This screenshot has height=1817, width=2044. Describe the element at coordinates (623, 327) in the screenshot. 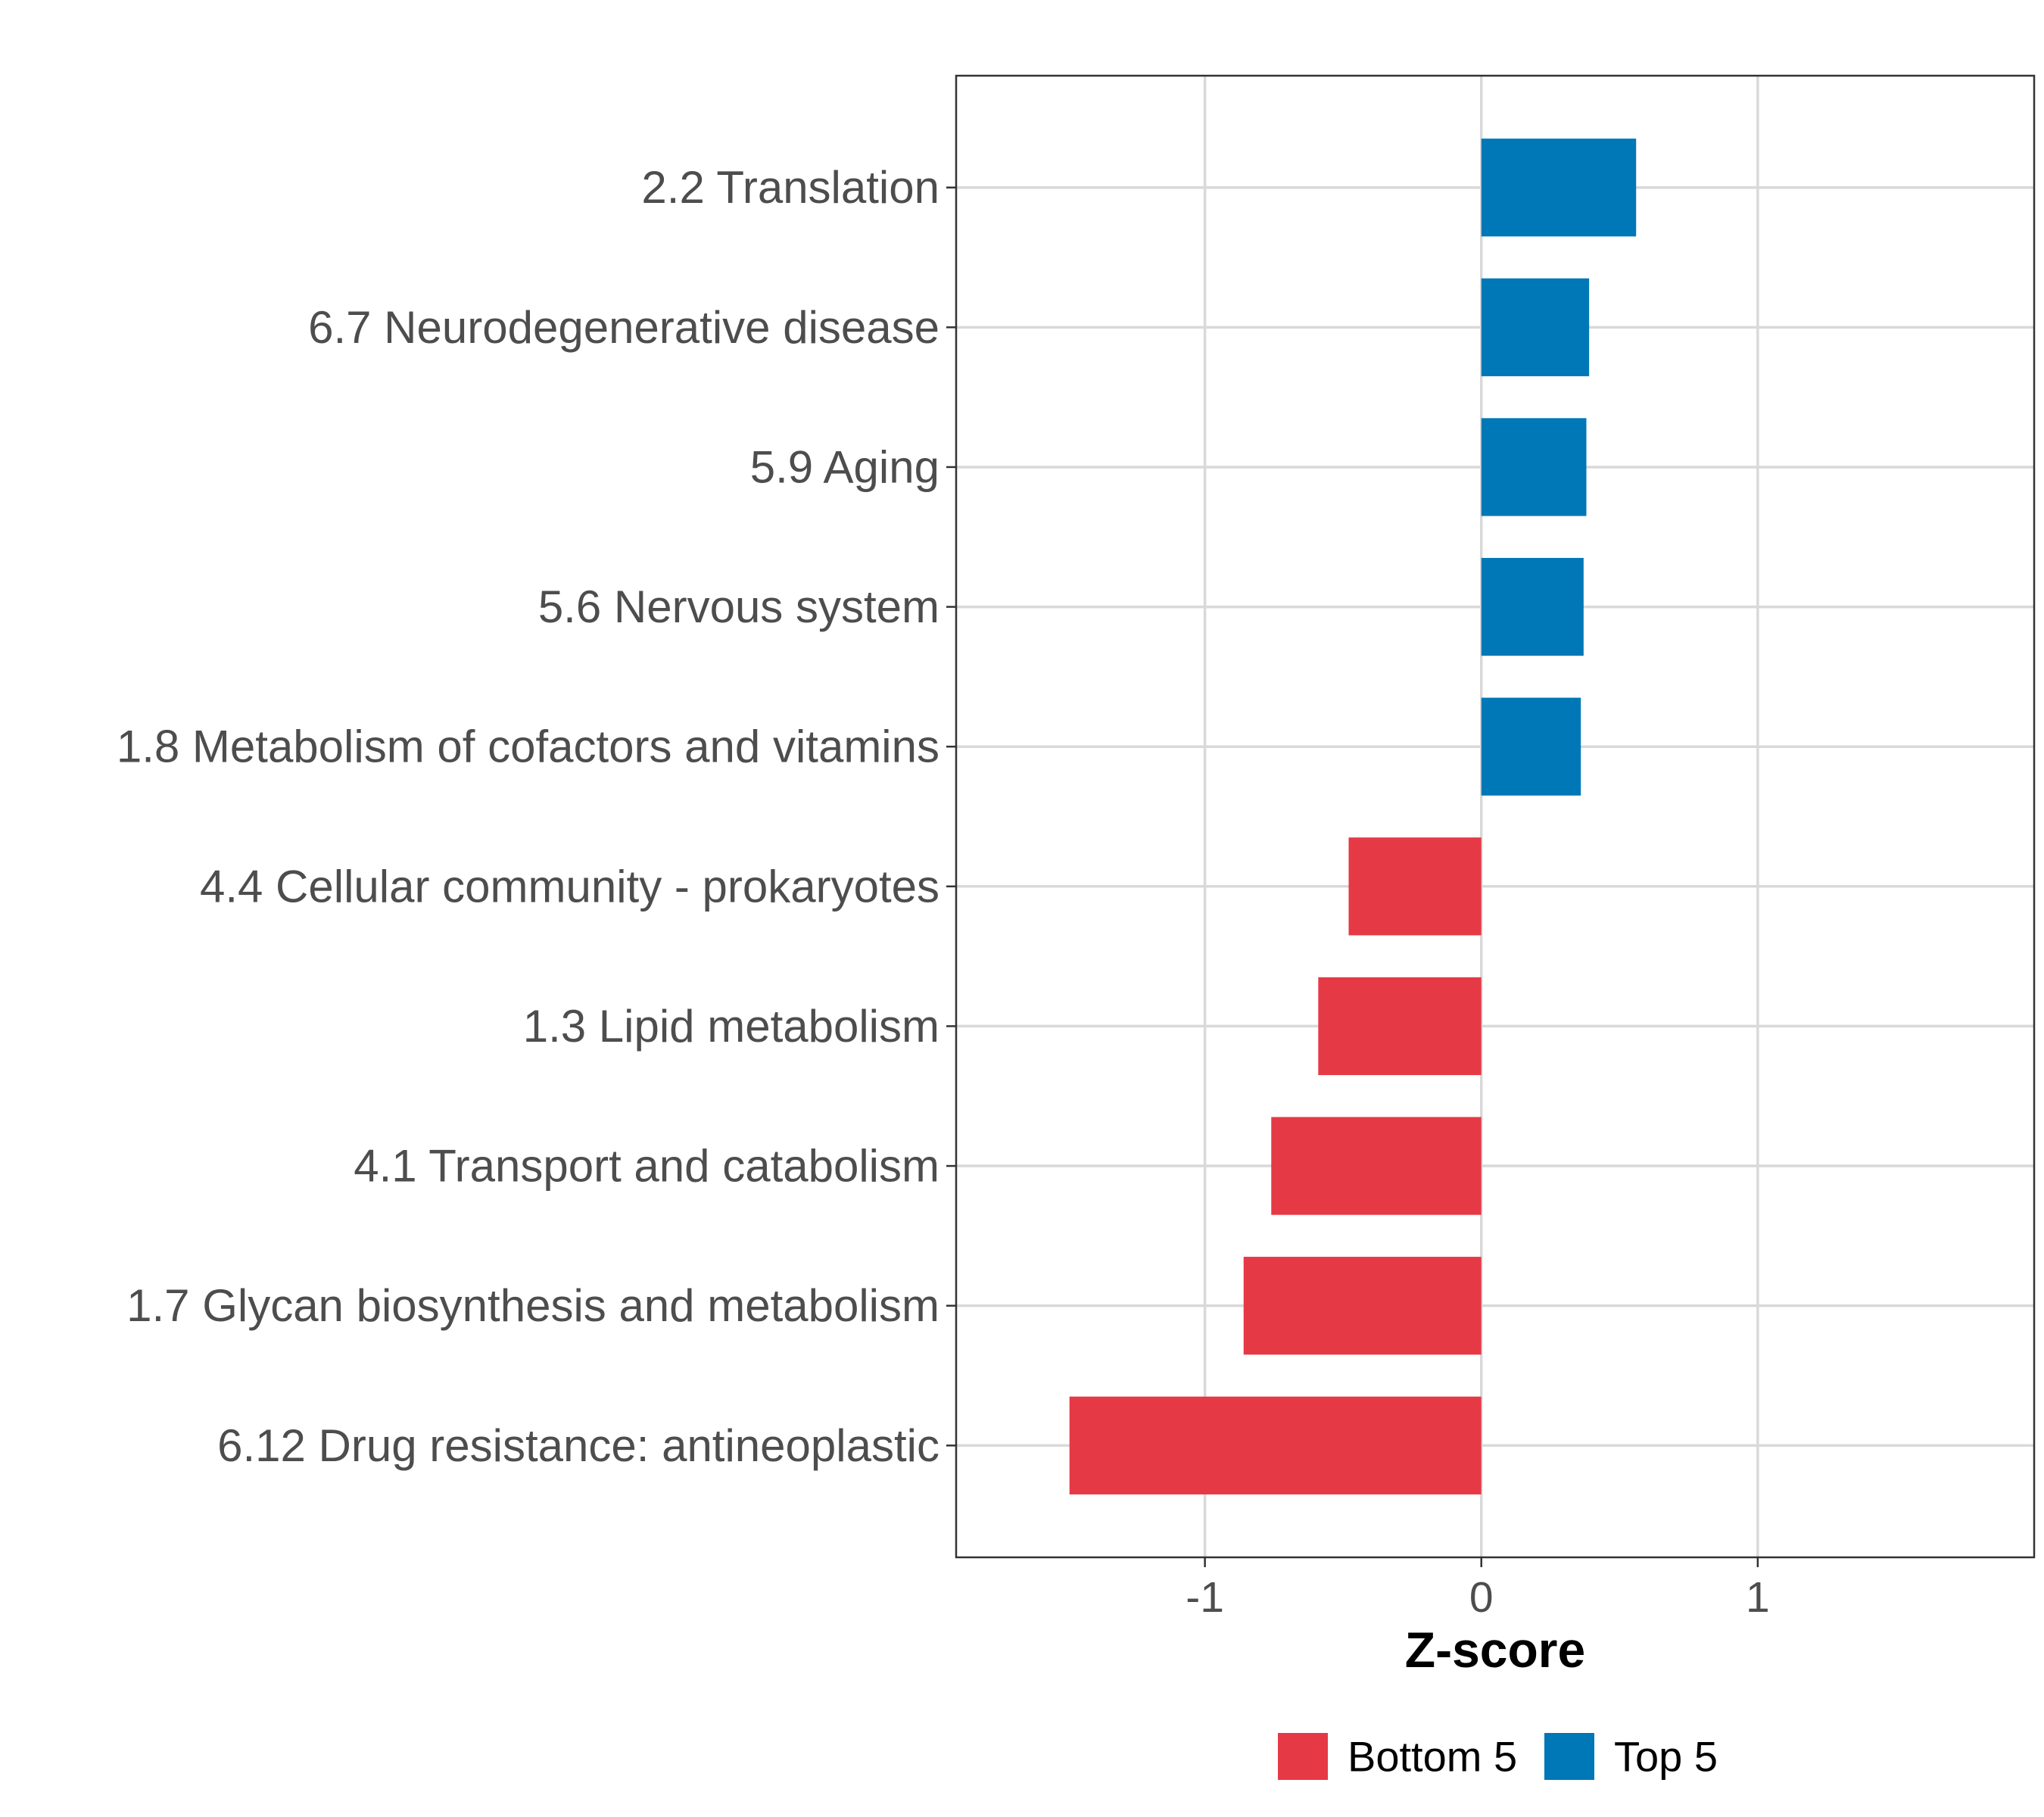

I see `category-label: 6.7 Neurodegenerative disease` at that location.